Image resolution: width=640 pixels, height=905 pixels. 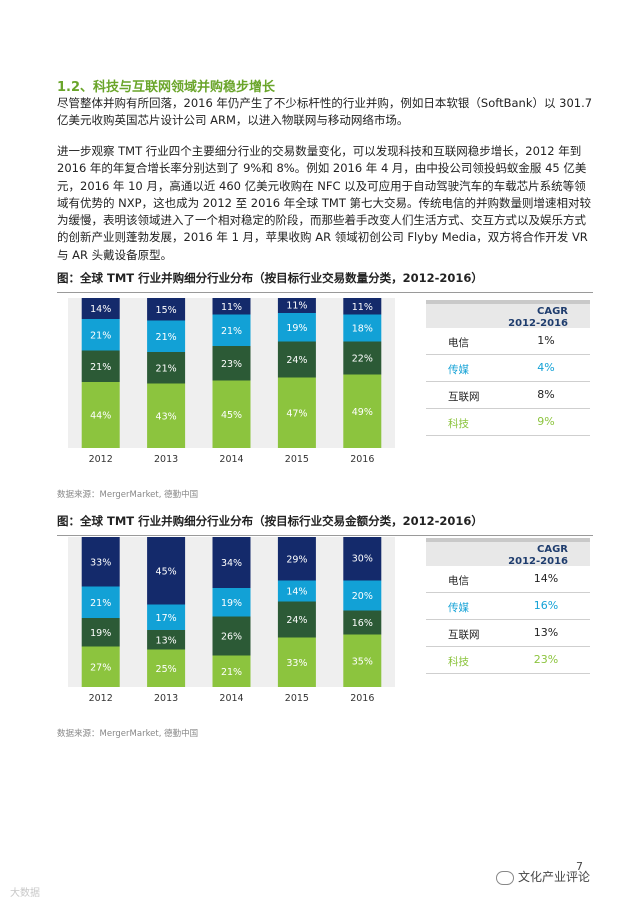 I want to click on data-label: 22%, so click(x=362, y=359).